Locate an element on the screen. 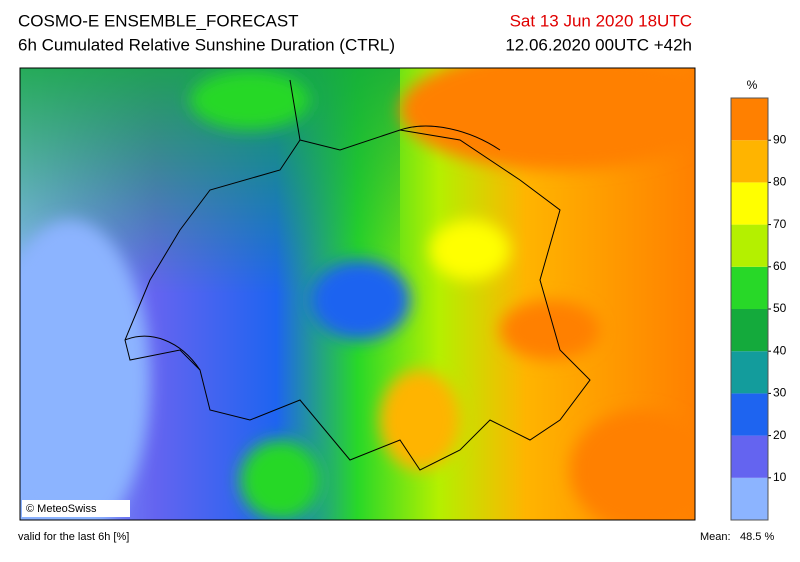  legend-tick-label: 90 is located at coordinates (780, 139).